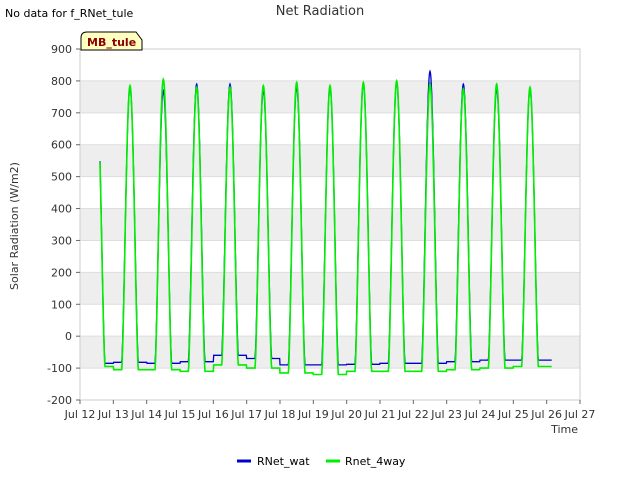  I want to click on x-tick-label: Jul 18, so click(280, 414).